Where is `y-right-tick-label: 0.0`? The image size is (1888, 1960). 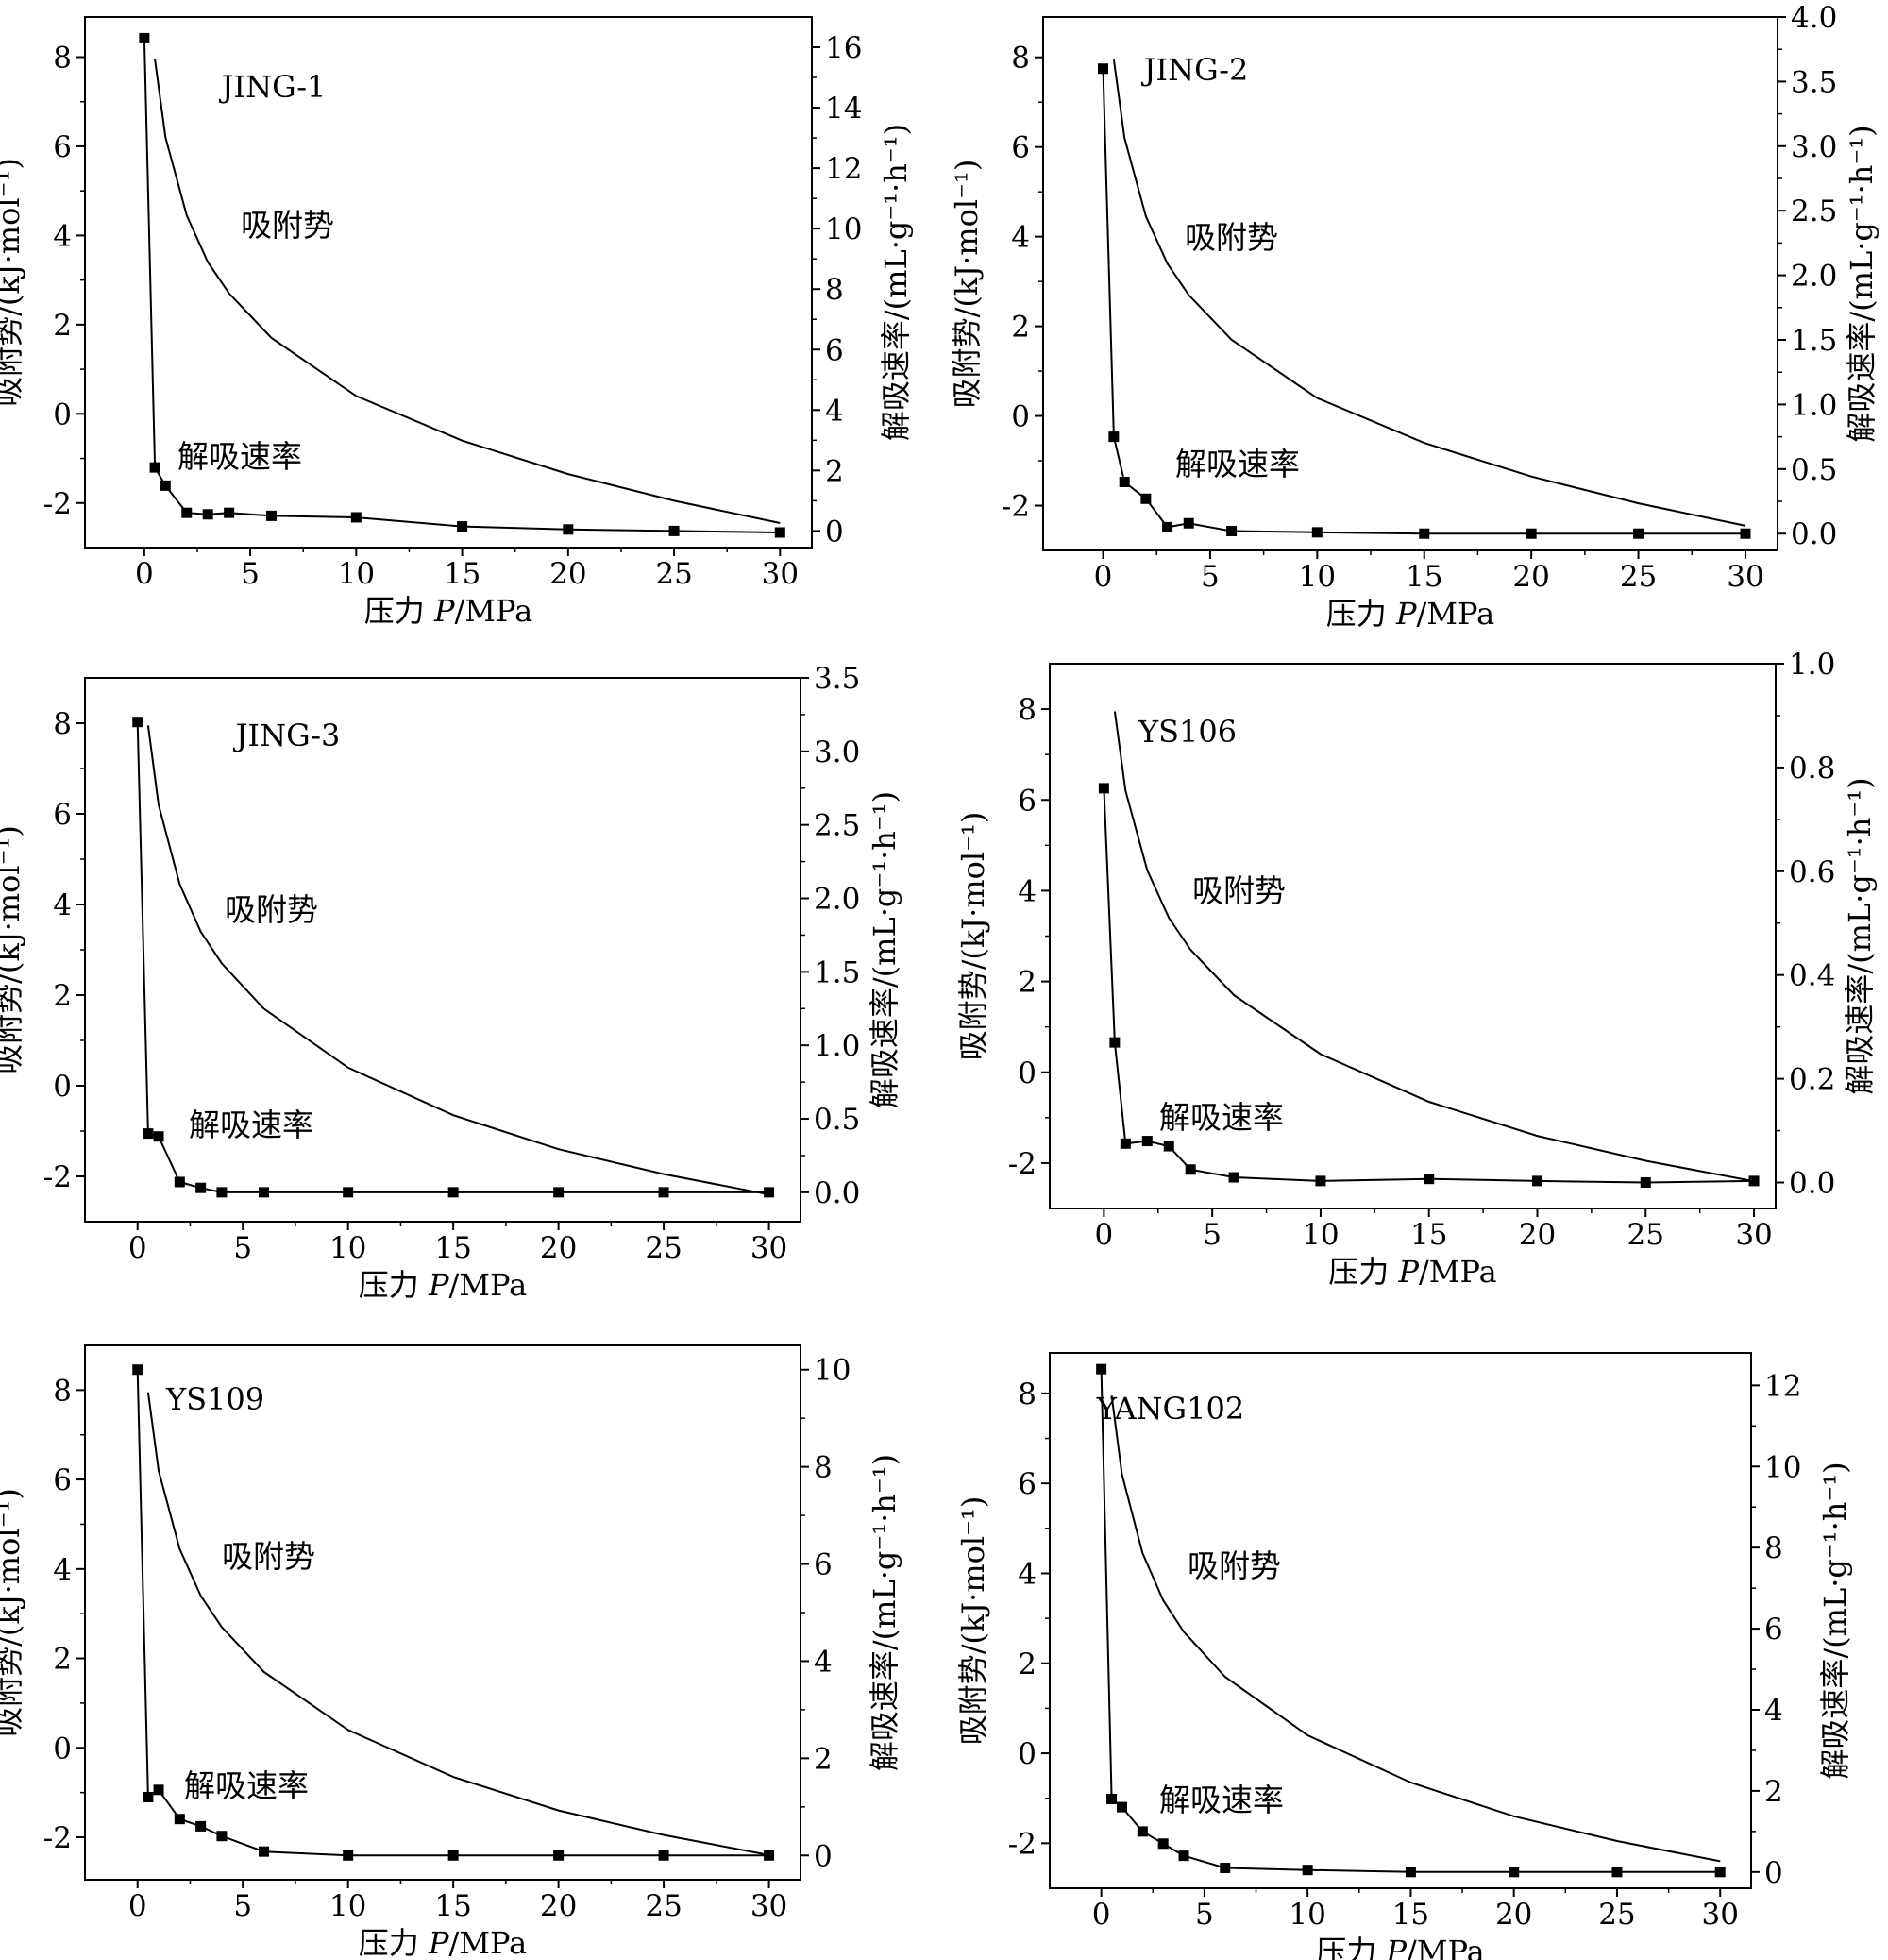
y-right-tick-label: 0.0 is located at coordinates (1812, 1184).